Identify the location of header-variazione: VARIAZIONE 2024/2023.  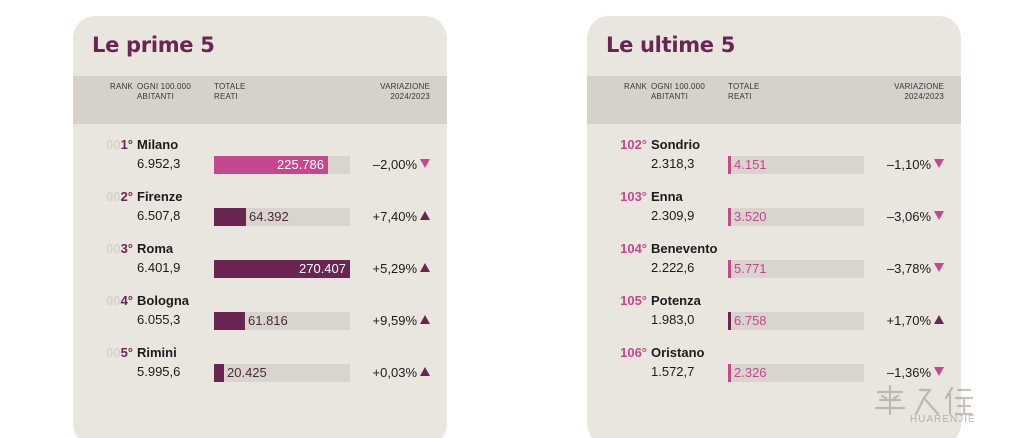
(405, 92).